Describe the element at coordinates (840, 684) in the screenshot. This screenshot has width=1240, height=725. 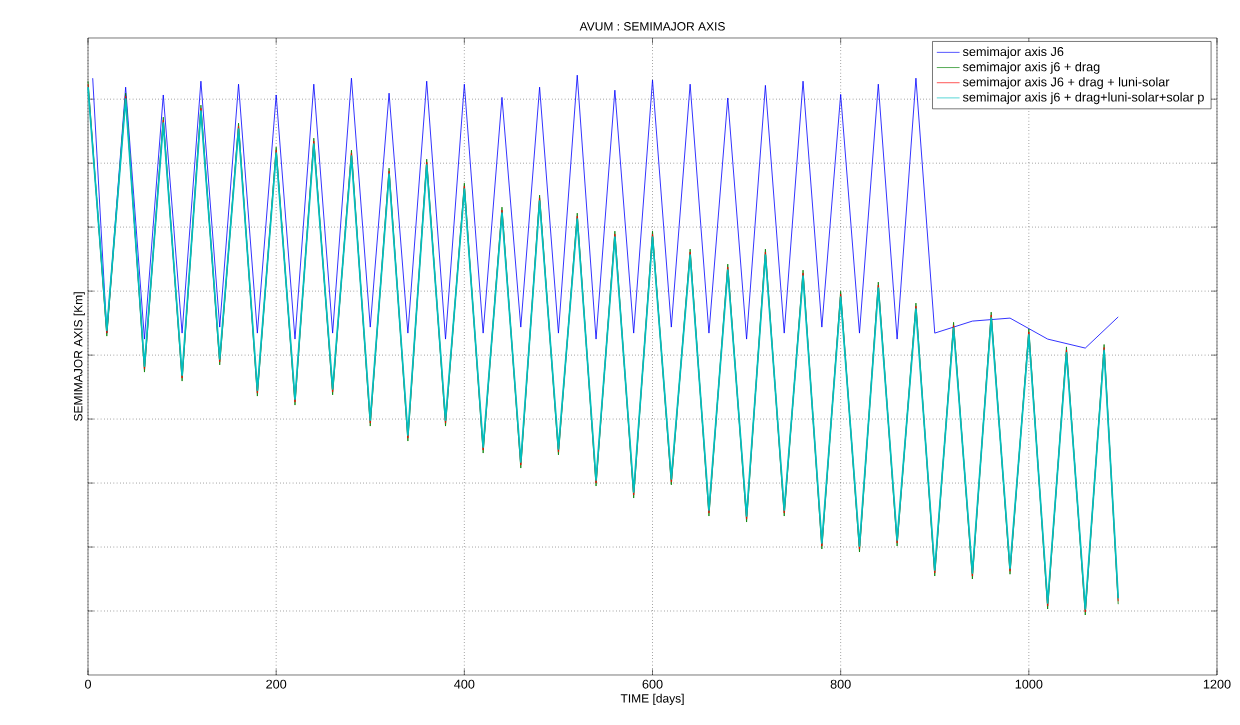
I see `x-tick-label: 800` at that location.